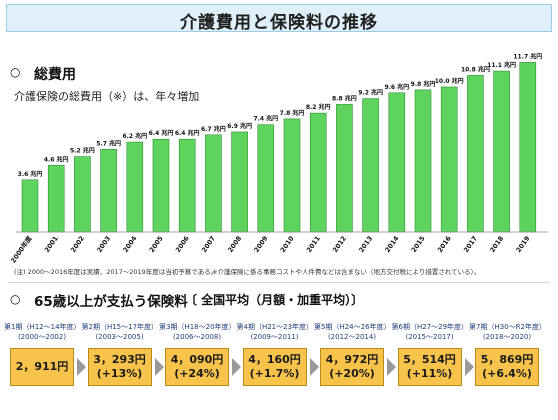 The image size is (558, 420). Describe the element at coordinates (430, 332) in the screenshot. I see `period-label: 第6期（H27～29年度） (2015～2017)` at that location.